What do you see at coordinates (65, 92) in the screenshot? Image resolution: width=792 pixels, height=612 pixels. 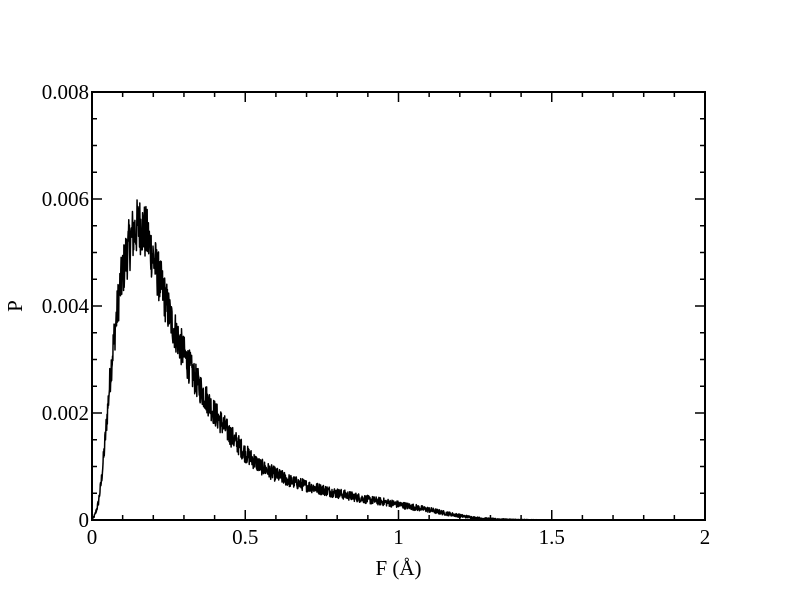 I see `y-tick-label: 0.008` at bounding box center [65, 92].